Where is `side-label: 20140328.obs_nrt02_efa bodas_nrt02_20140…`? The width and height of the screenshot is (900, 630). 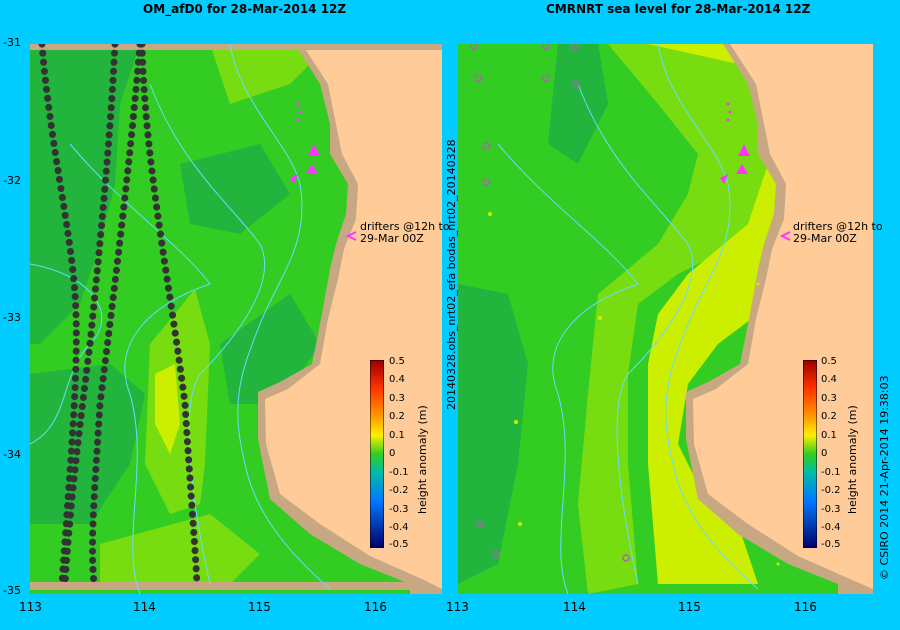 side-label: 20140328.obs_nrt02_efa bodas_nrt02_20140… is located at coordinates (451, 274).